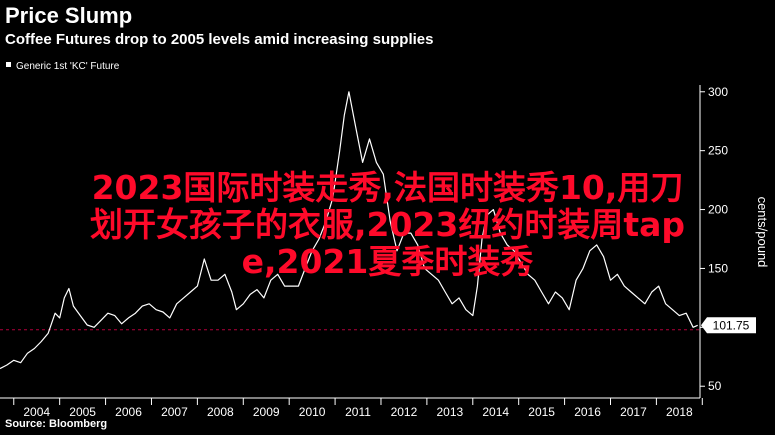  Describe the element at coordinates (128, 412) in the screenshot. I see `x-tick-label: 2006` at that location.